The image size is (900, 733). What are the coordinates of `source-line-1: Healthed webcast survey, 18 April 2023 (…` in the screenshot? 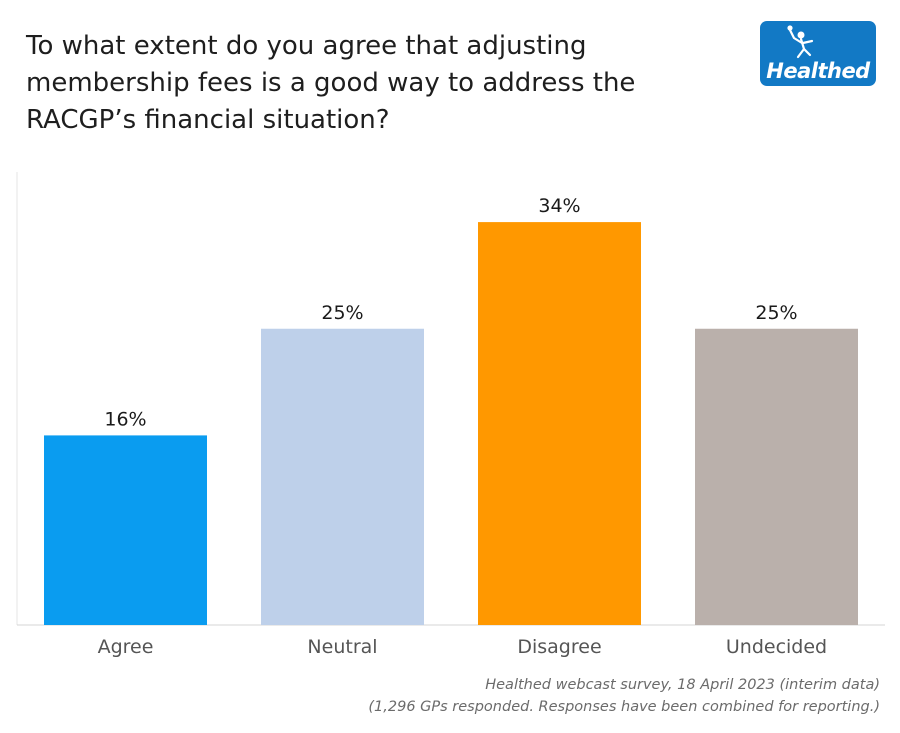 It's located at (682, 685).